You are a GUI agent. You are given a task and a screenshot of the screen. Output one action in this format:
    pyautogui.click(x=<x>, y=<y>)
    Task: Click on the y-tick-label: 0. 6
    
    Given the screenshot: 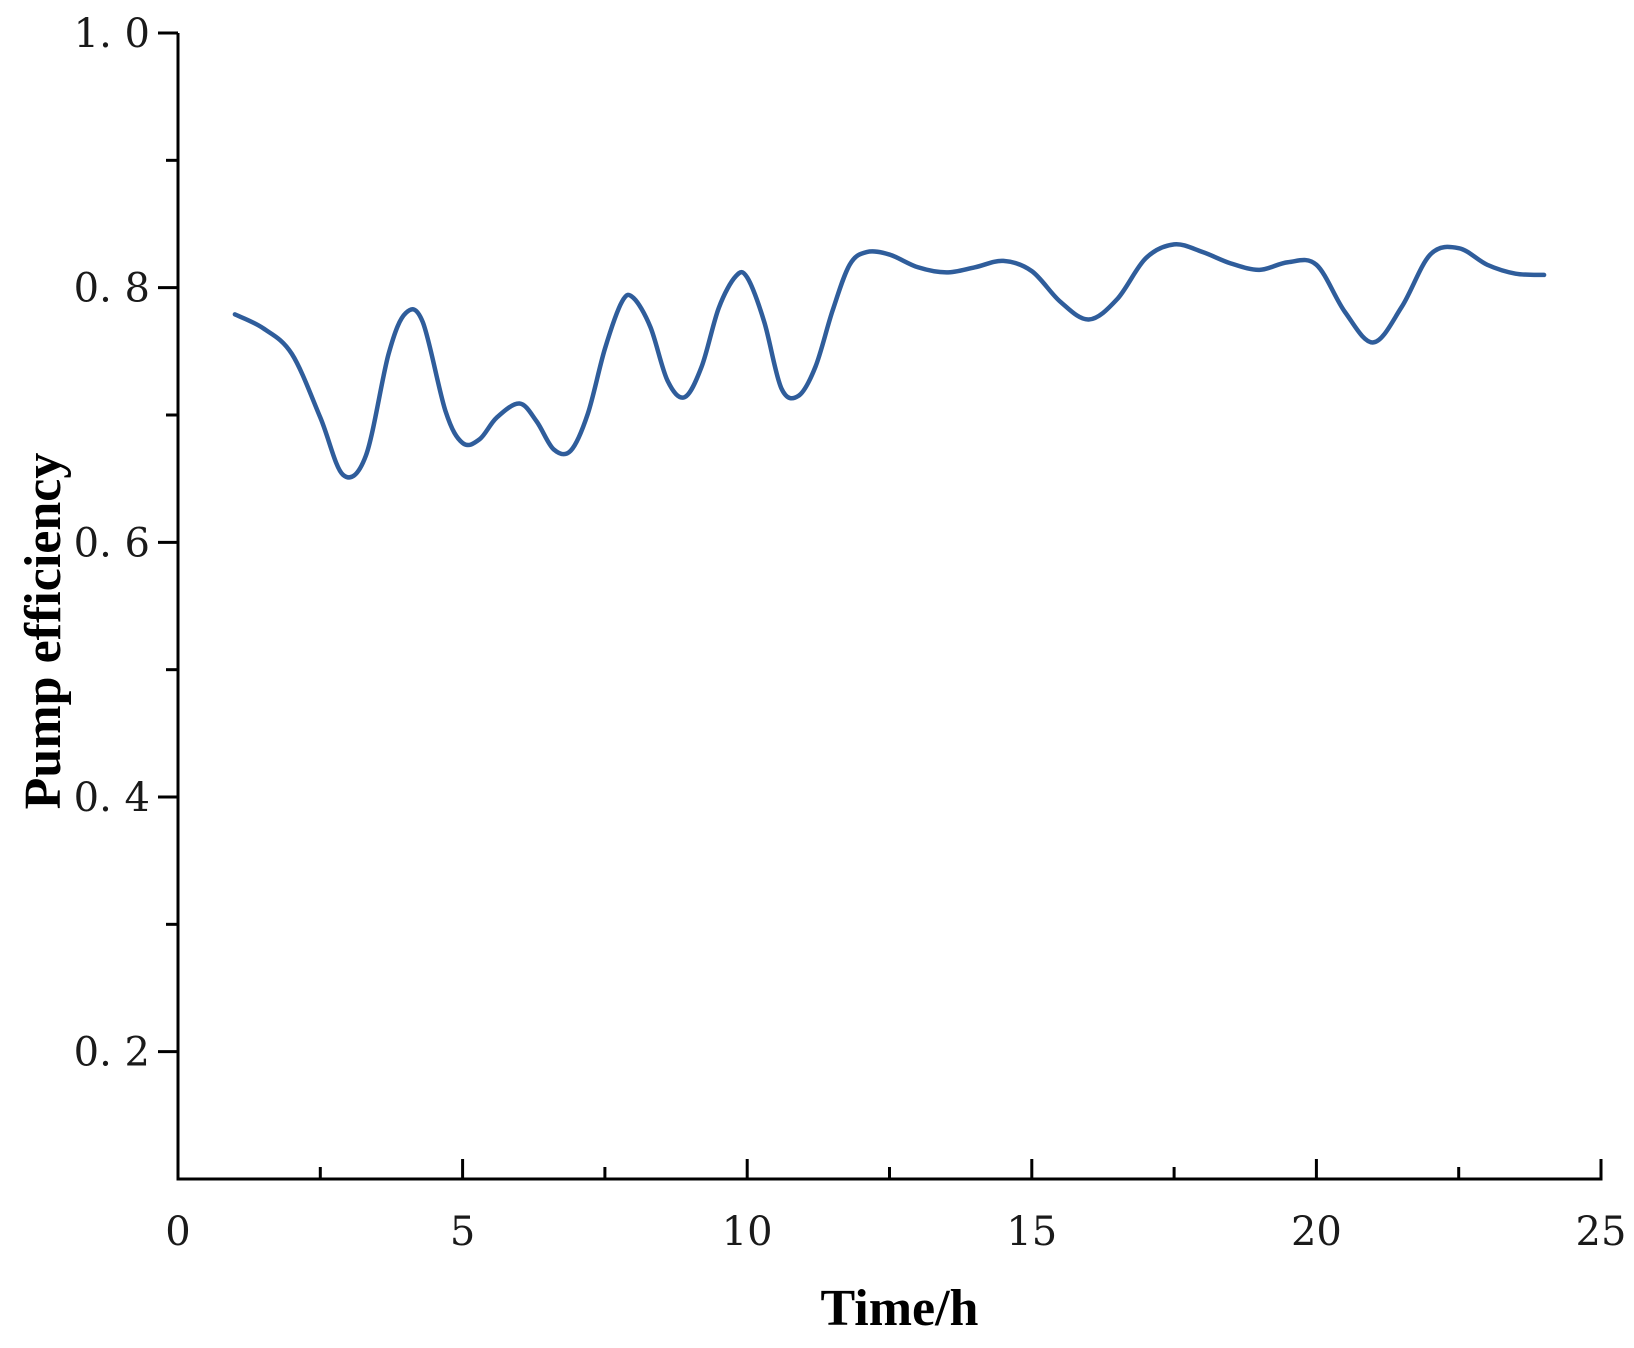 What is the action you would take?
    pyautogui.click(x=112, y=543)
    